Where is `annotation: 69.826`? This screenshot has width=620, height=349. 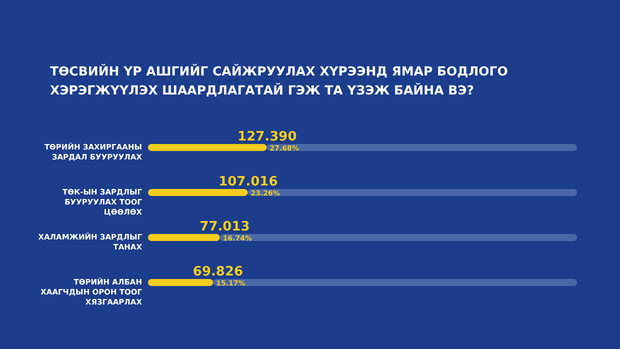
annotation: 69.826 is located at coordinates (218, 272).